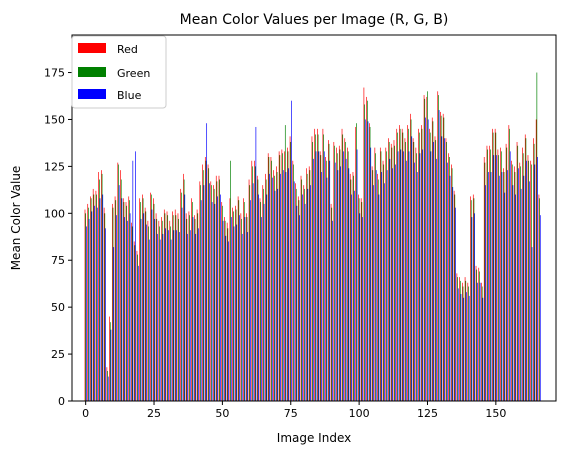 The height and width of the screenshot is (455, 571). What do you see at coordinates (495, 413) in the screenshot?
I see `x-tick-label: 150` at bounding box center [495, 413].